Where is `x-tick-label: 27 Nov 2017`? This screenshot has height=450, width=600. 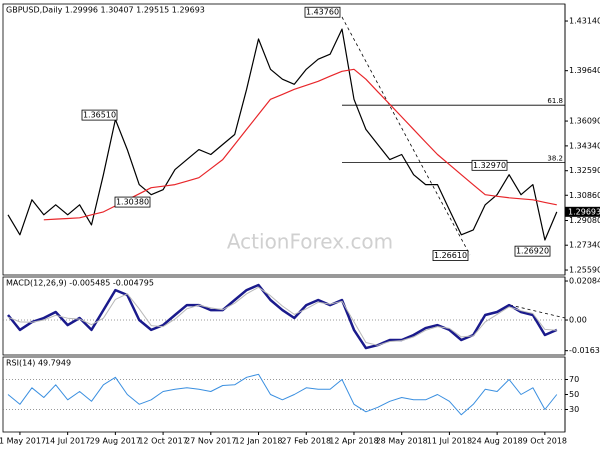 x-tick-label: 27 Nov 2017 is located at coordinates (210, 441).